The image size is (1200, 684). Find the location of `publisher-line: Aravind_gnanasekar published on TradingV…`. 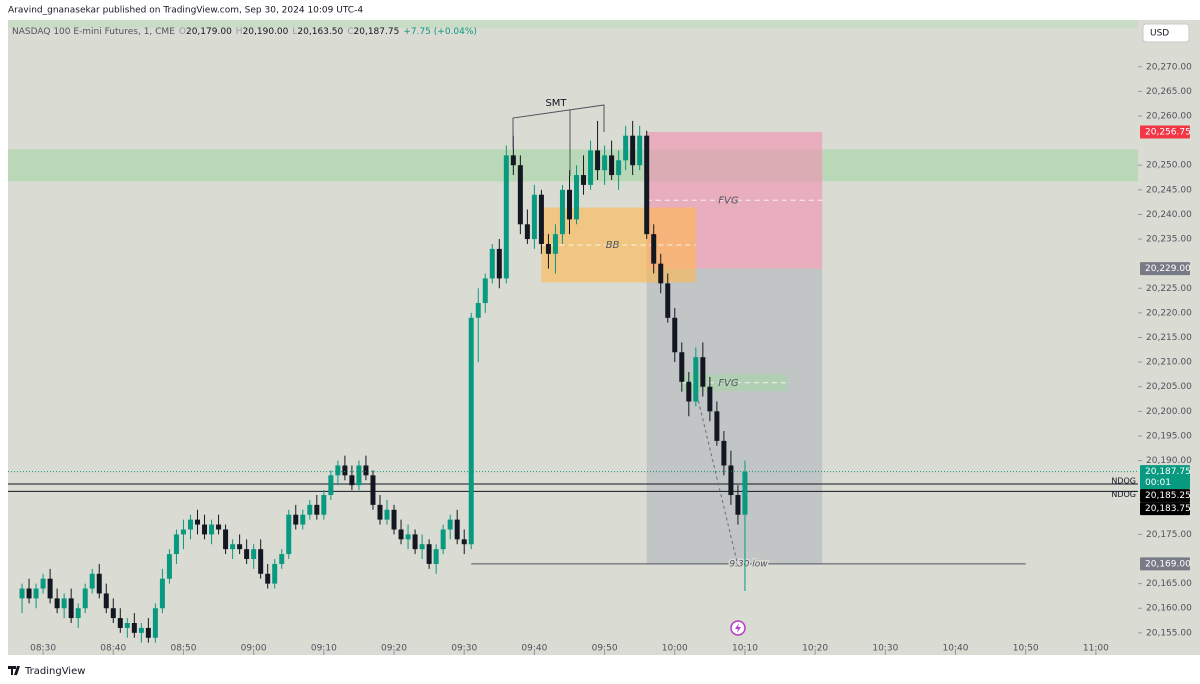

publisher-line: Aravind_gnanasekar published on TradingV… is located at coordinates (185, 11).